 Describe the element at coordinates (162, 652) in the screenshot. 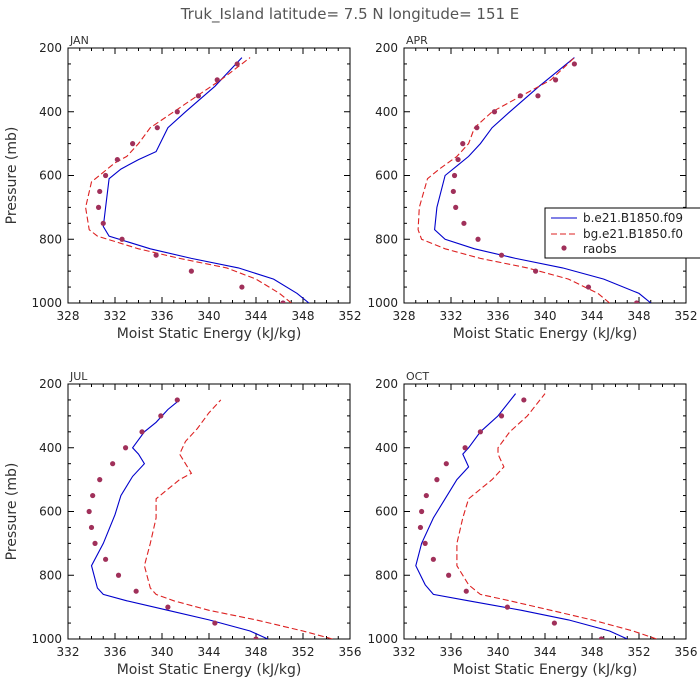

I see `x-tick-label: 340` at that location.